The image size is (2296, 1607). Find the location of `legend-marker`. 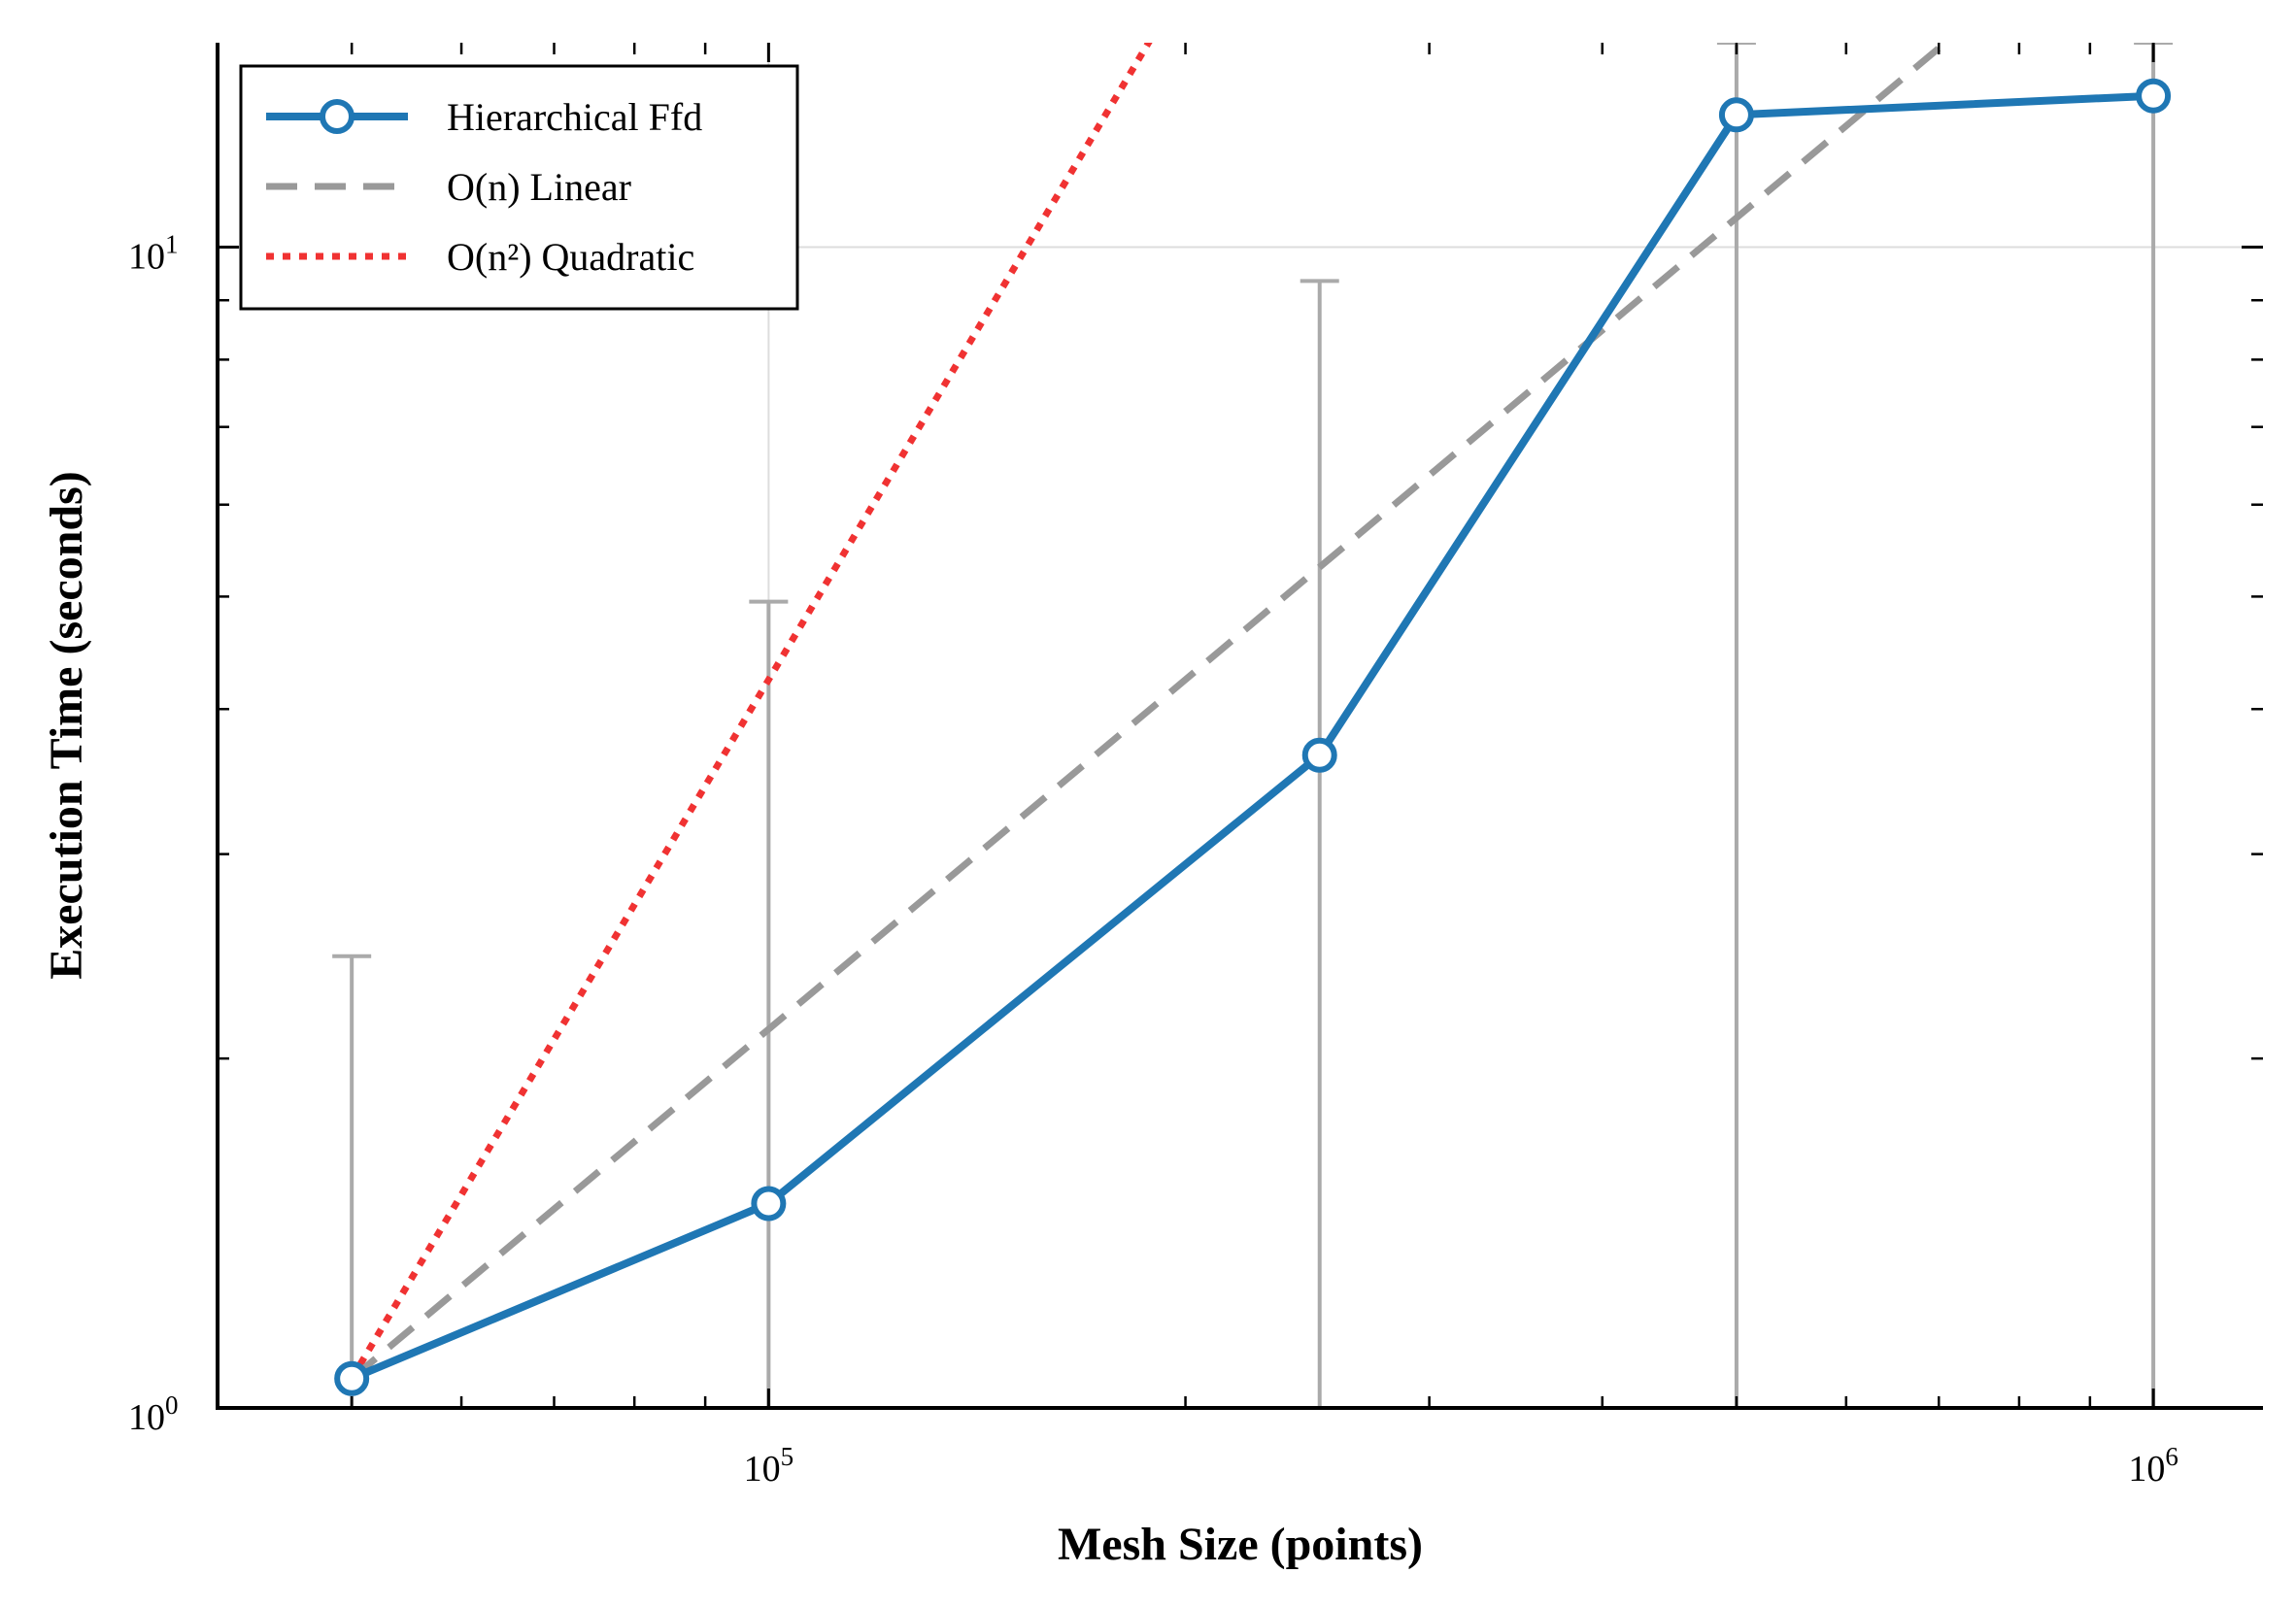

legend-marker is located at coordinates (337, 116).